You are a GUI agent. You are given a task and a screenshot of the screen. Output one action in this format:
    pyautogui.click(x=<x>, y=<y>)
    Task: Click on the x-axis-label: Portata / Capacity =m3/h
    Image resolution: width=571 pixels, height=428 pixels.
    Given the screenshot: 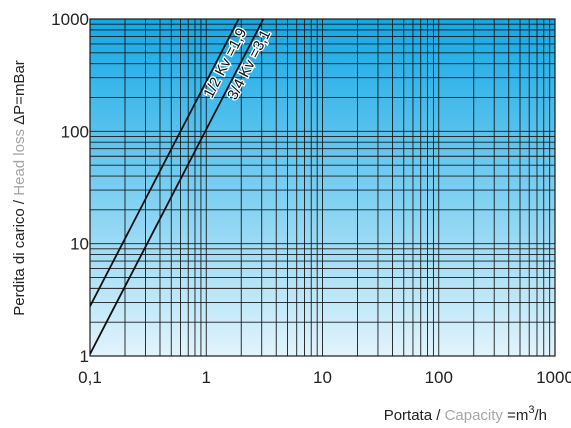 What is the action you would take?
    pyautogui.click(x=465, y=414)
    